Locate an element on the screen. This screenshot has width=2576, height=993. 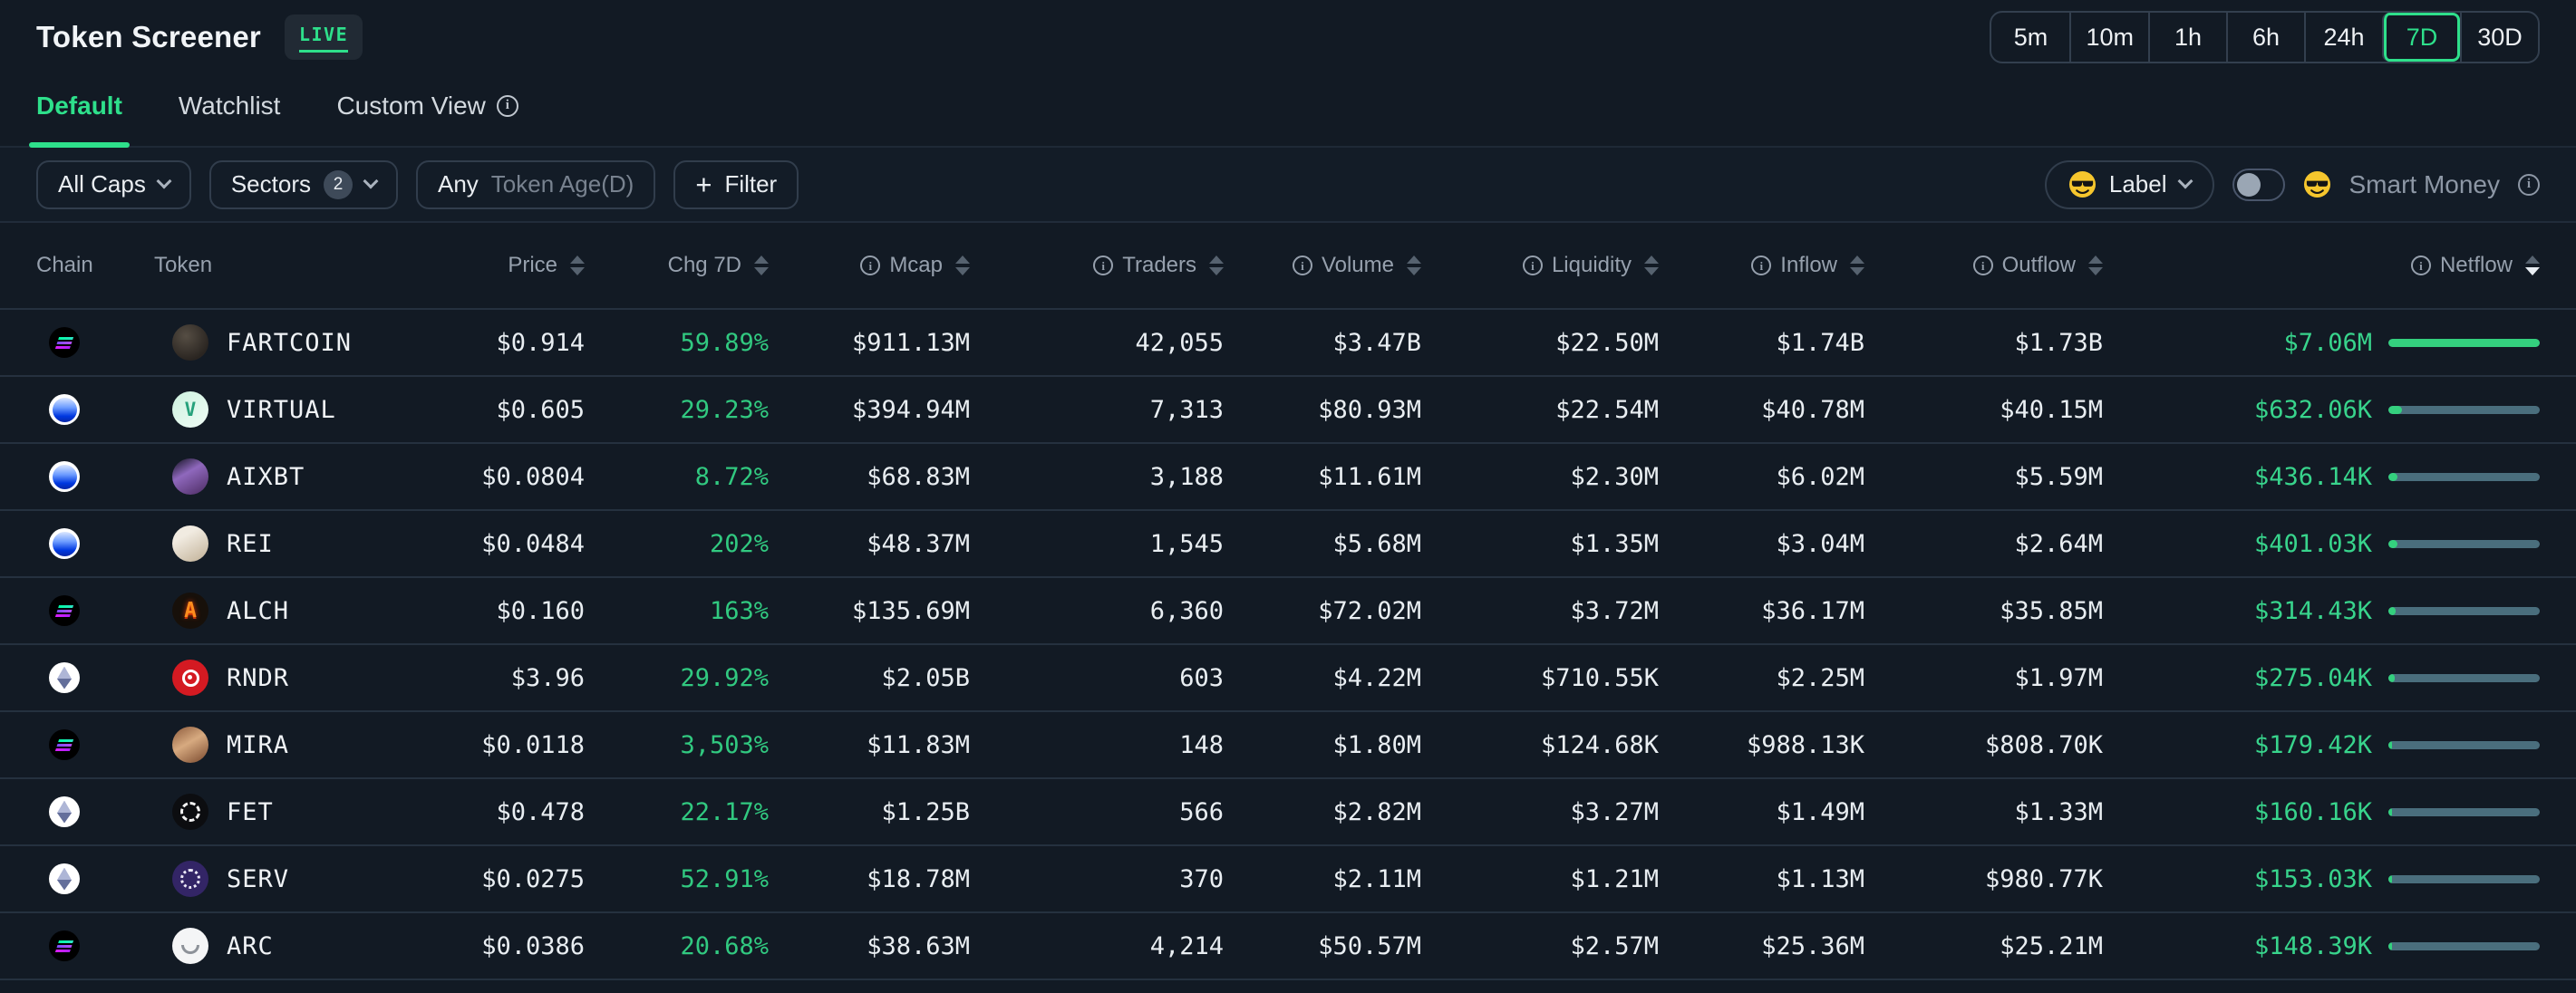
token-symbol: ALCH is located at coordinates (258, 611).